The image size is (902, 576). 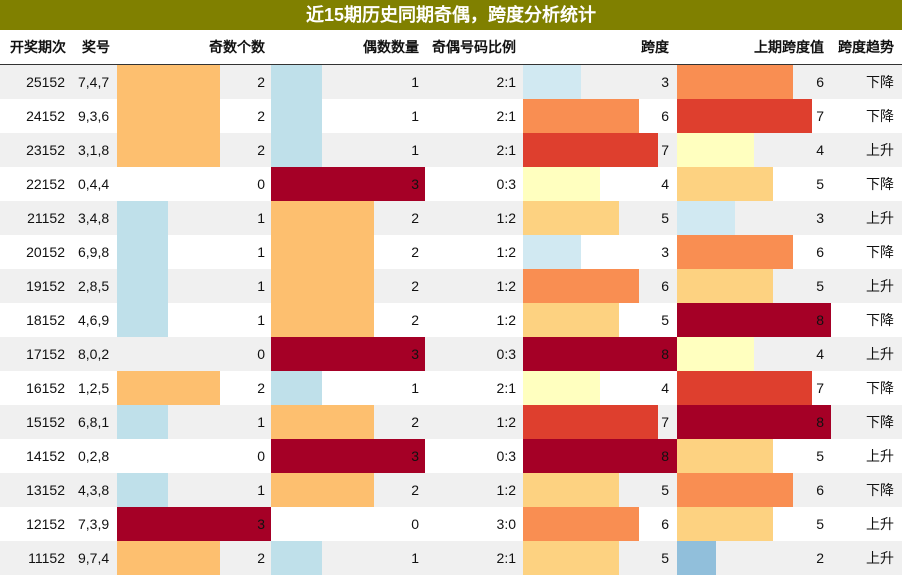 I want to click on cell-text: 9,7,4, so click(x=94, y=558).